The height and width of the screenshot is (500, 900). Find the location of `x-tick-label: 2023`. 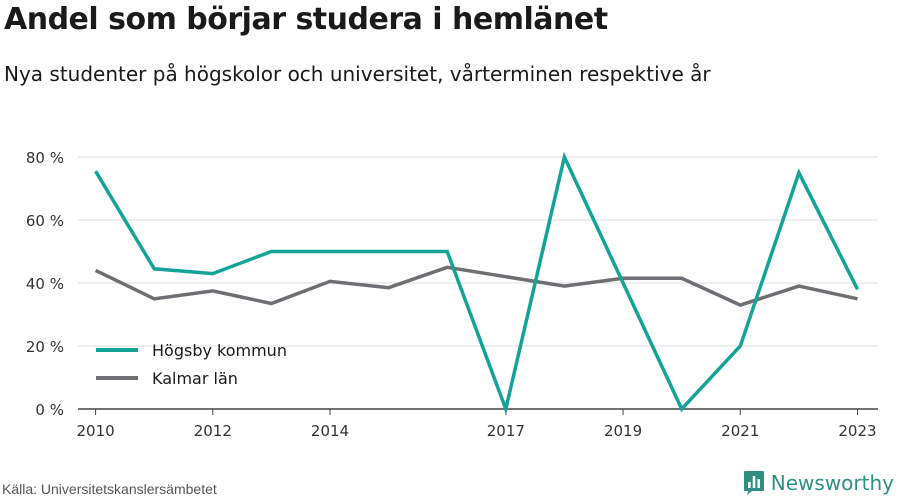

x-tick-label: 2023 is located at coordinates (857, 431).